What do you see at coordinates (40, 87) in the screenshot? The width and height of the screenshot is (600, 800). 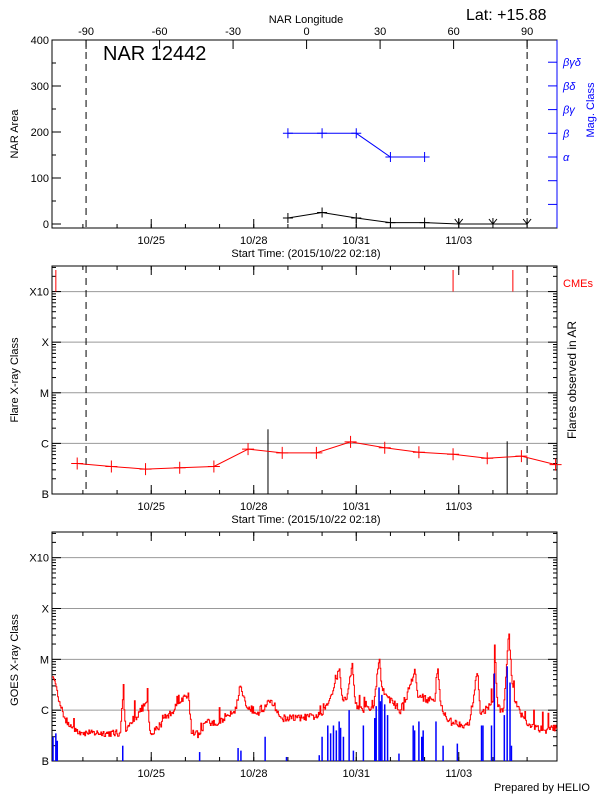 I see `y-tick-label: 300` at bounding box center [40, 87].